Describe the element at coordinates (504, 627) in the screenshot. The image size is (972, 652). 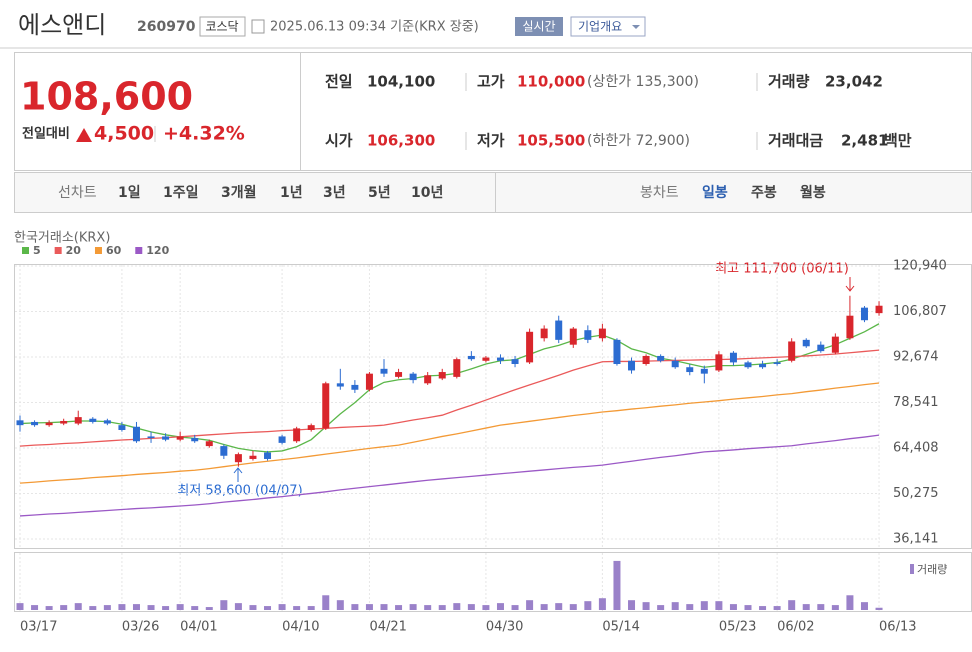
I see `x-tick-label: 04/30` at that location.